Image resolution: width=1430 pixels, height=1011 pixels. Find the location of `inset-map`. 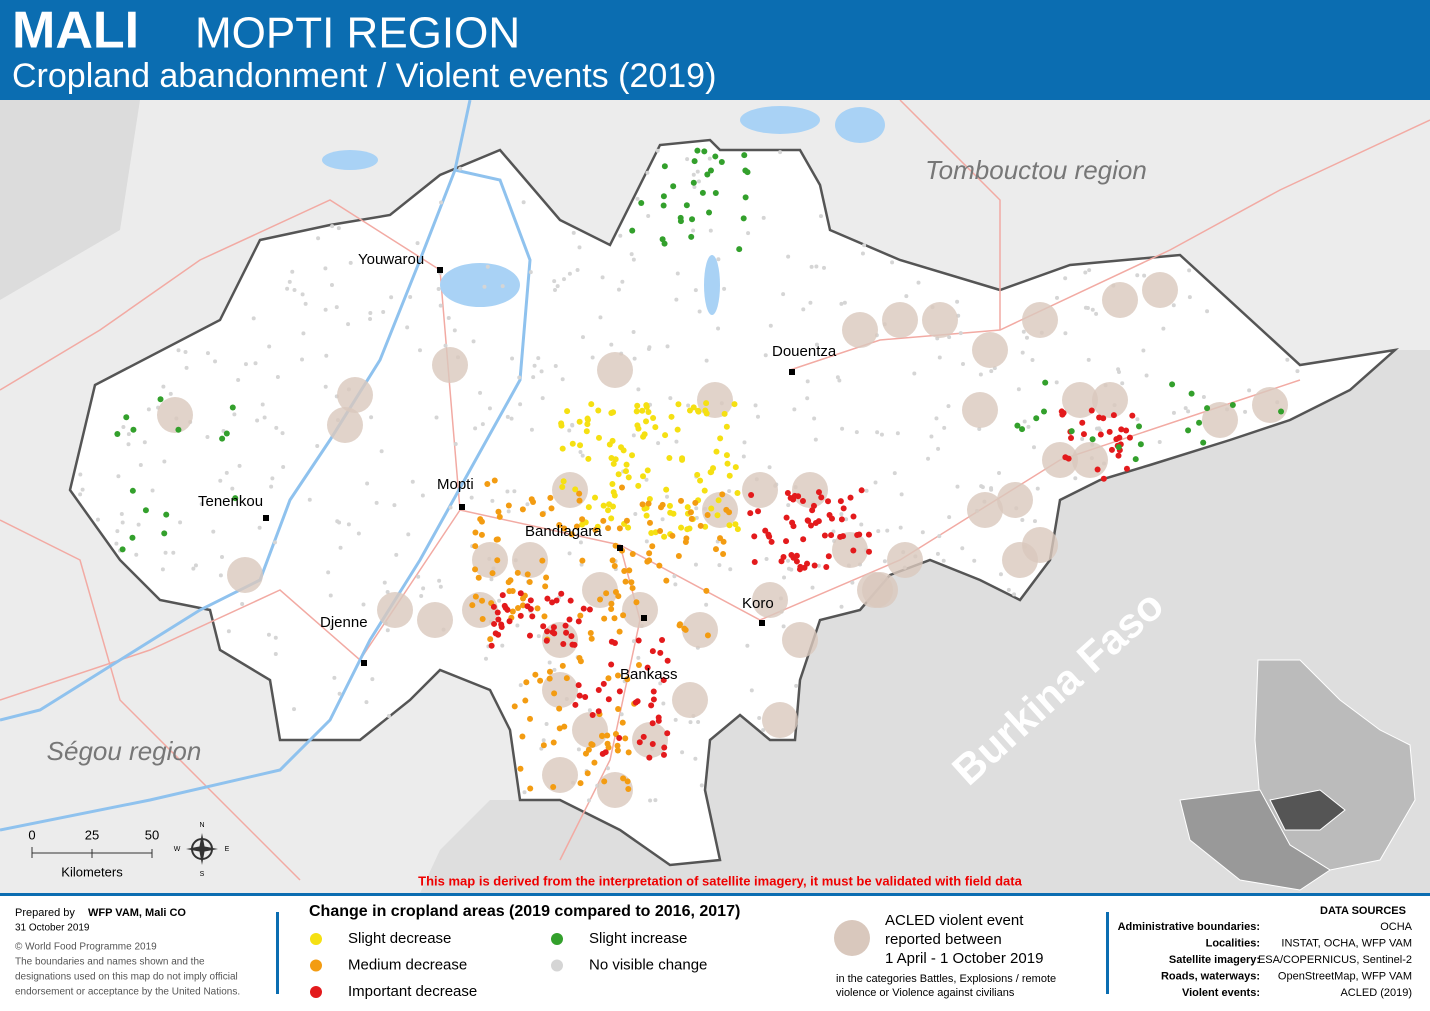

inset-map is located at coordinates (1297, 775).